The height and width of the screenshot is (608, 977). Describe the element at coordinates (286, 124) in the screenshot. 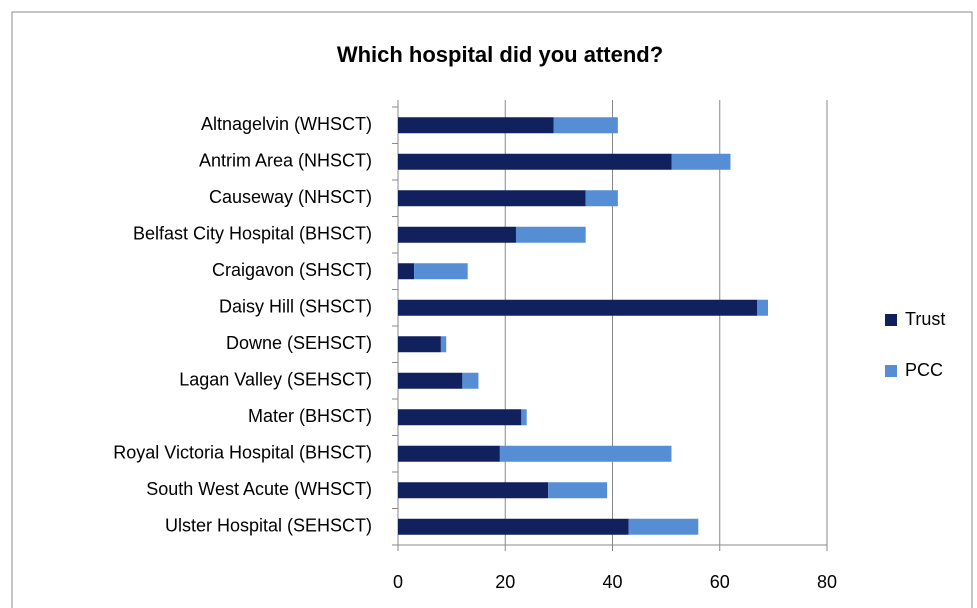

I see `y-tick-label: Altnagelvin (WHSCT)` at that location.